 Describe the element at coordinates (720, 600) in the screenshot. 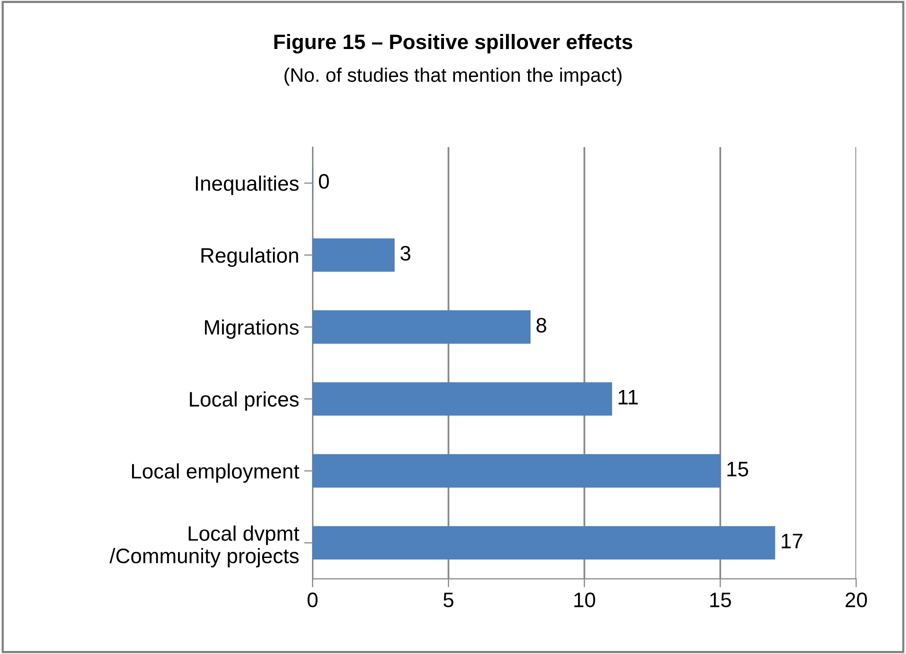

I see `x-tick-label: 15` at that location.